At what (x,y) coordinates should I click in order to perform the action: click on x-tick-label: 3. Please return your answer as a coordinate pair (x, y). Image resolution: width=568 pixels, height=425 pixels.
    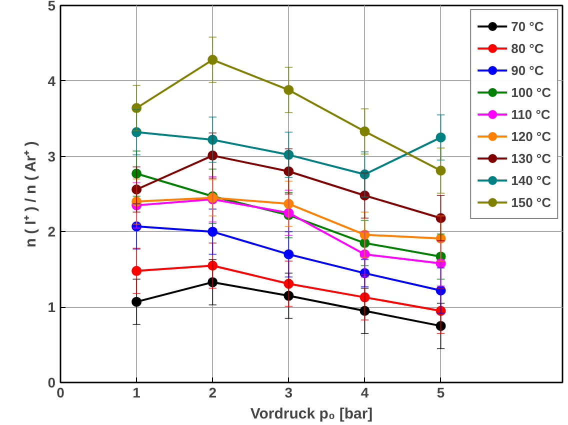
    Looking at the image, I should click on (288, 392).